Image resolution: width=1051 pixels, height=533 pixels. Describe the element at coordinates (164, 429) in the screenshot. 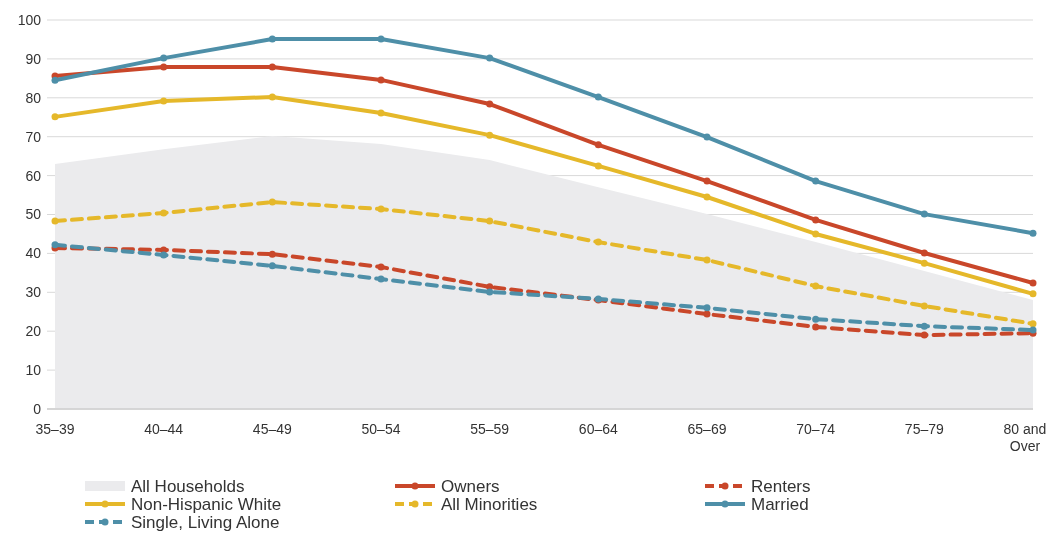

I see `x-tick-label: 40–44` at that location.